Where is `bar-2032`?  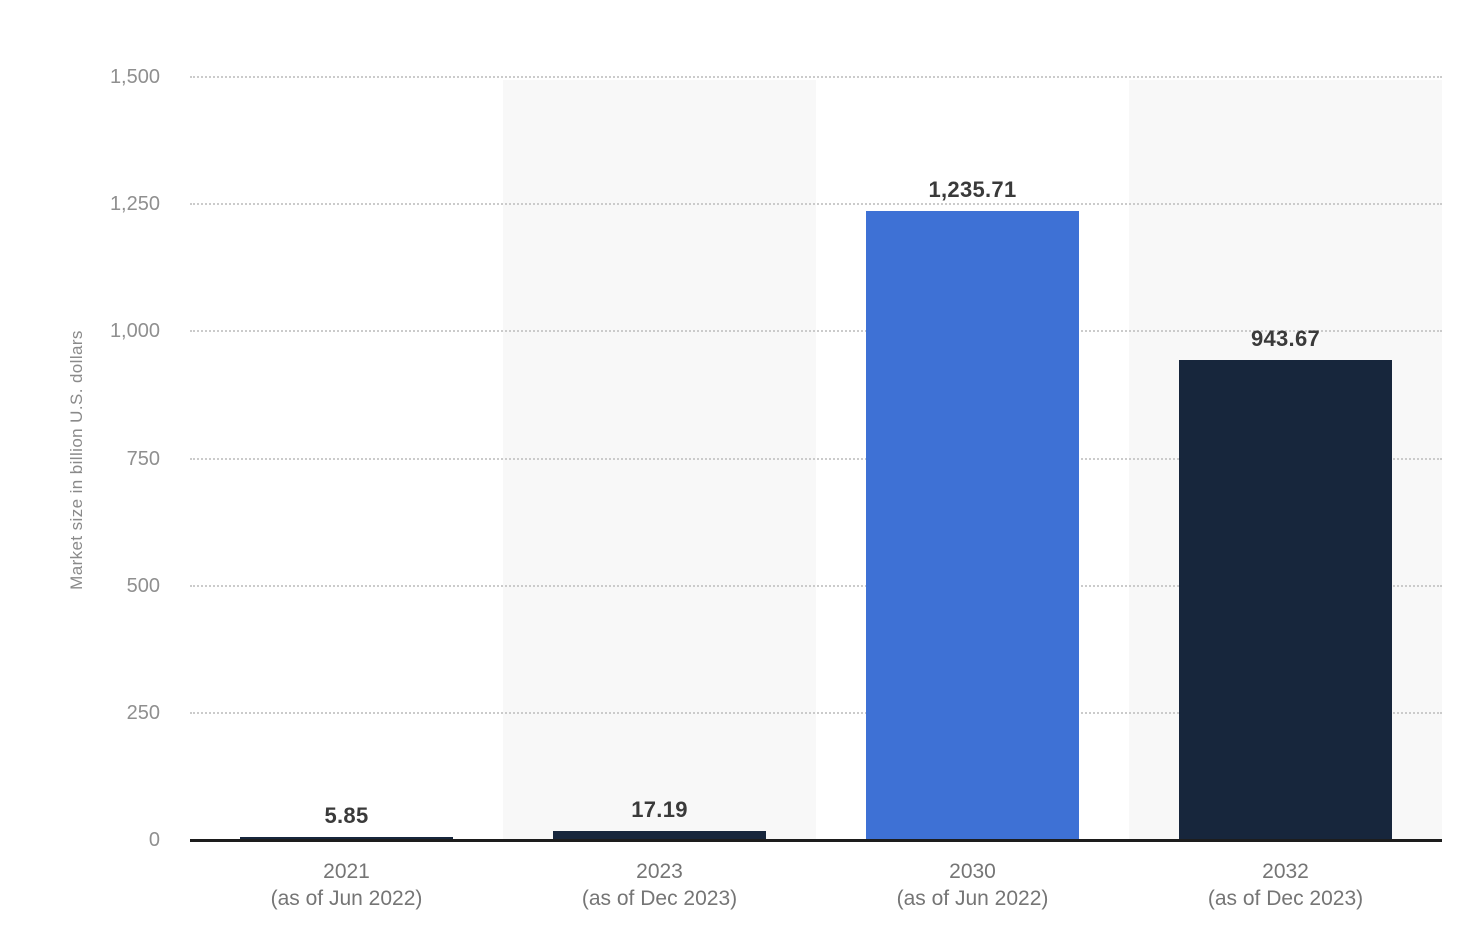 bar-2032 is located at coordinates (1285, 600).